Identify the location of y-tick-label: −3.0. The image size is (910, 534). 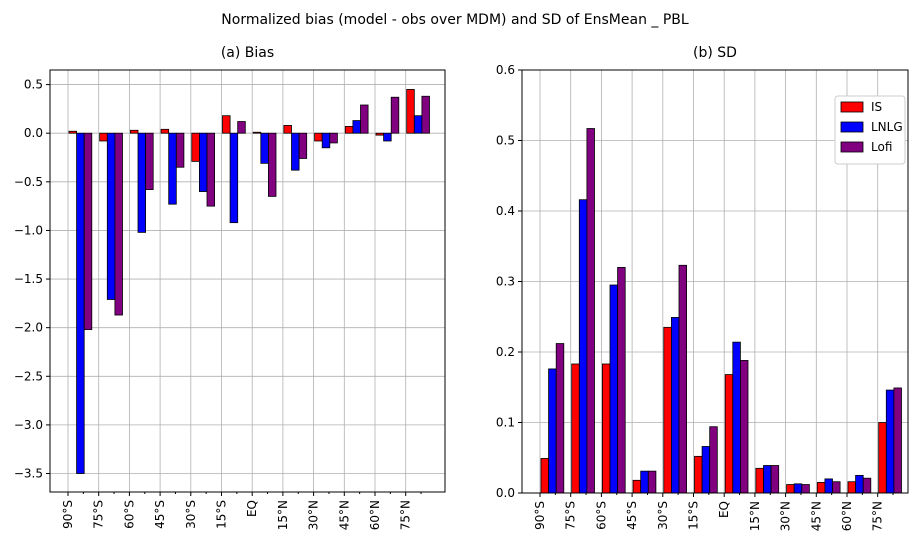
(28, 425).